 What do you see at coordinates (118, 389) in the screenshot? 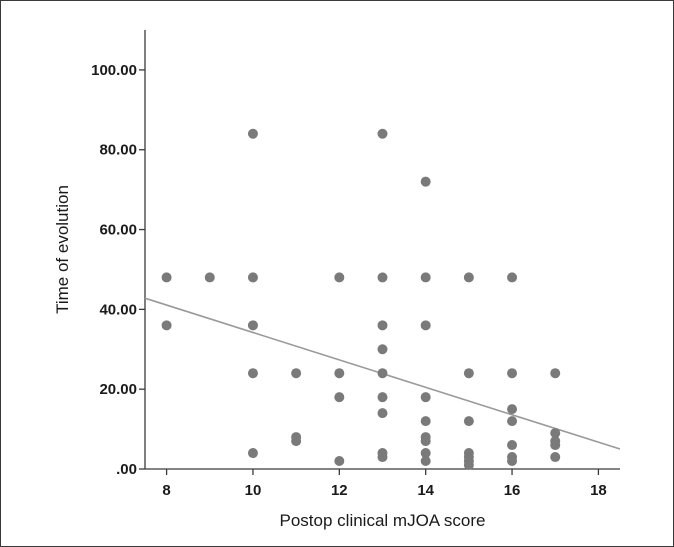
I see `y-tick-label: 20.00` at bounding box center [118, 389].